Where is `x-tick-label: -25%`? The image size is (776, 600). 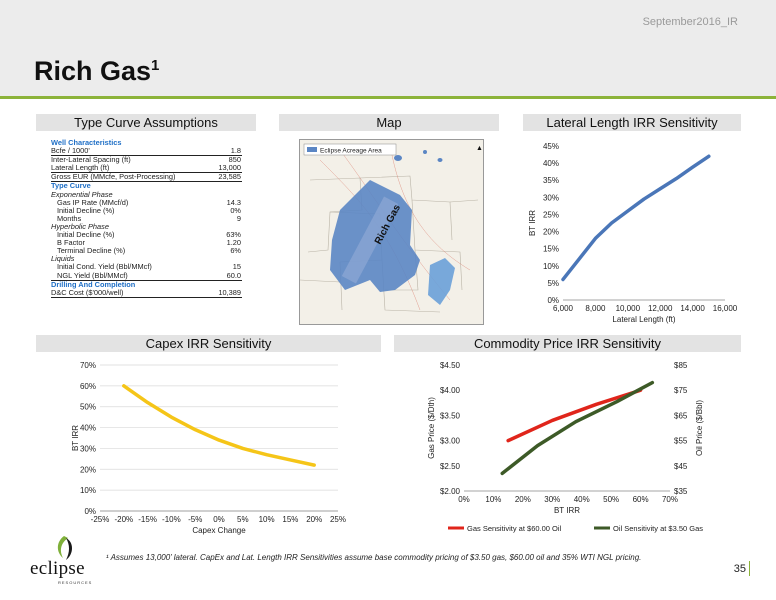
x-tick-label: -25% is located at coordinates (100, 519).